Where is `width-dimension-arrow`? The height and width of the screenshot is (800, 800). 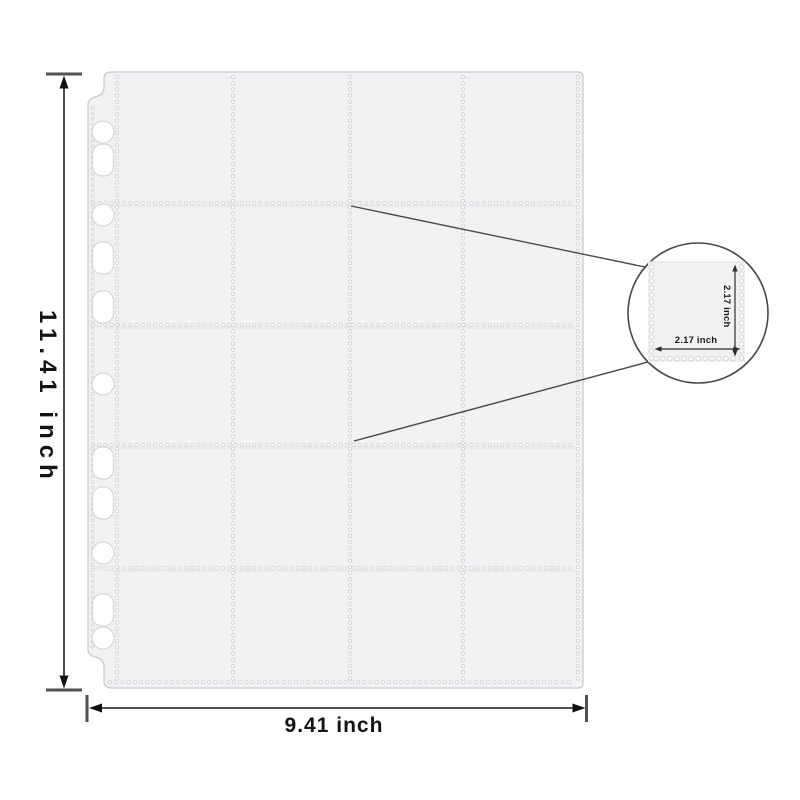 width-dimension-arrow is located at coordinates (336, 708).